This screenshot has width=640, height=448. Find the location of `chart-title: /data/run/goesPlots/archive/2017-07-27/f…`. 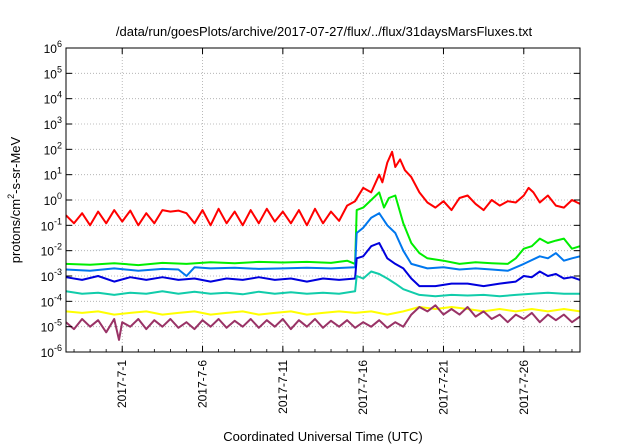

chart-title: /data/run/goesPlots/archive/2017-07-27/f… is located at coordinates (324, 31).